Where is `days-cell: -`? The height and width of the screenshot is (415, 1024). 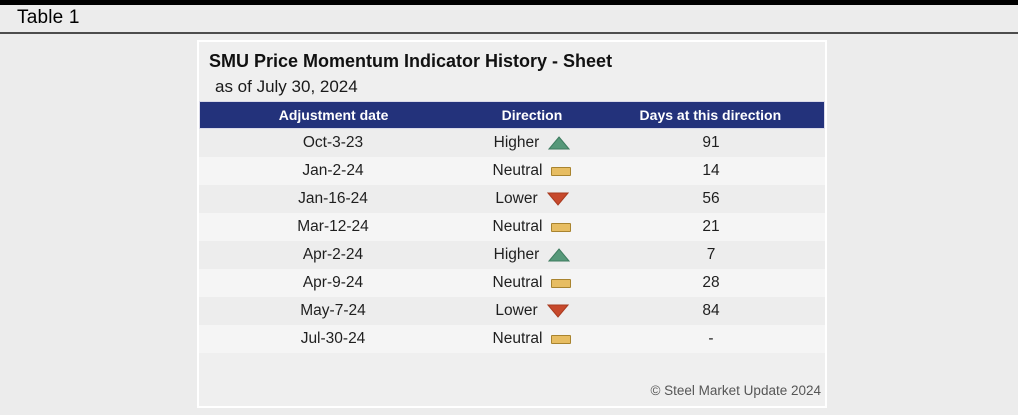 days-cell: - is located at coordinates (711, 338).